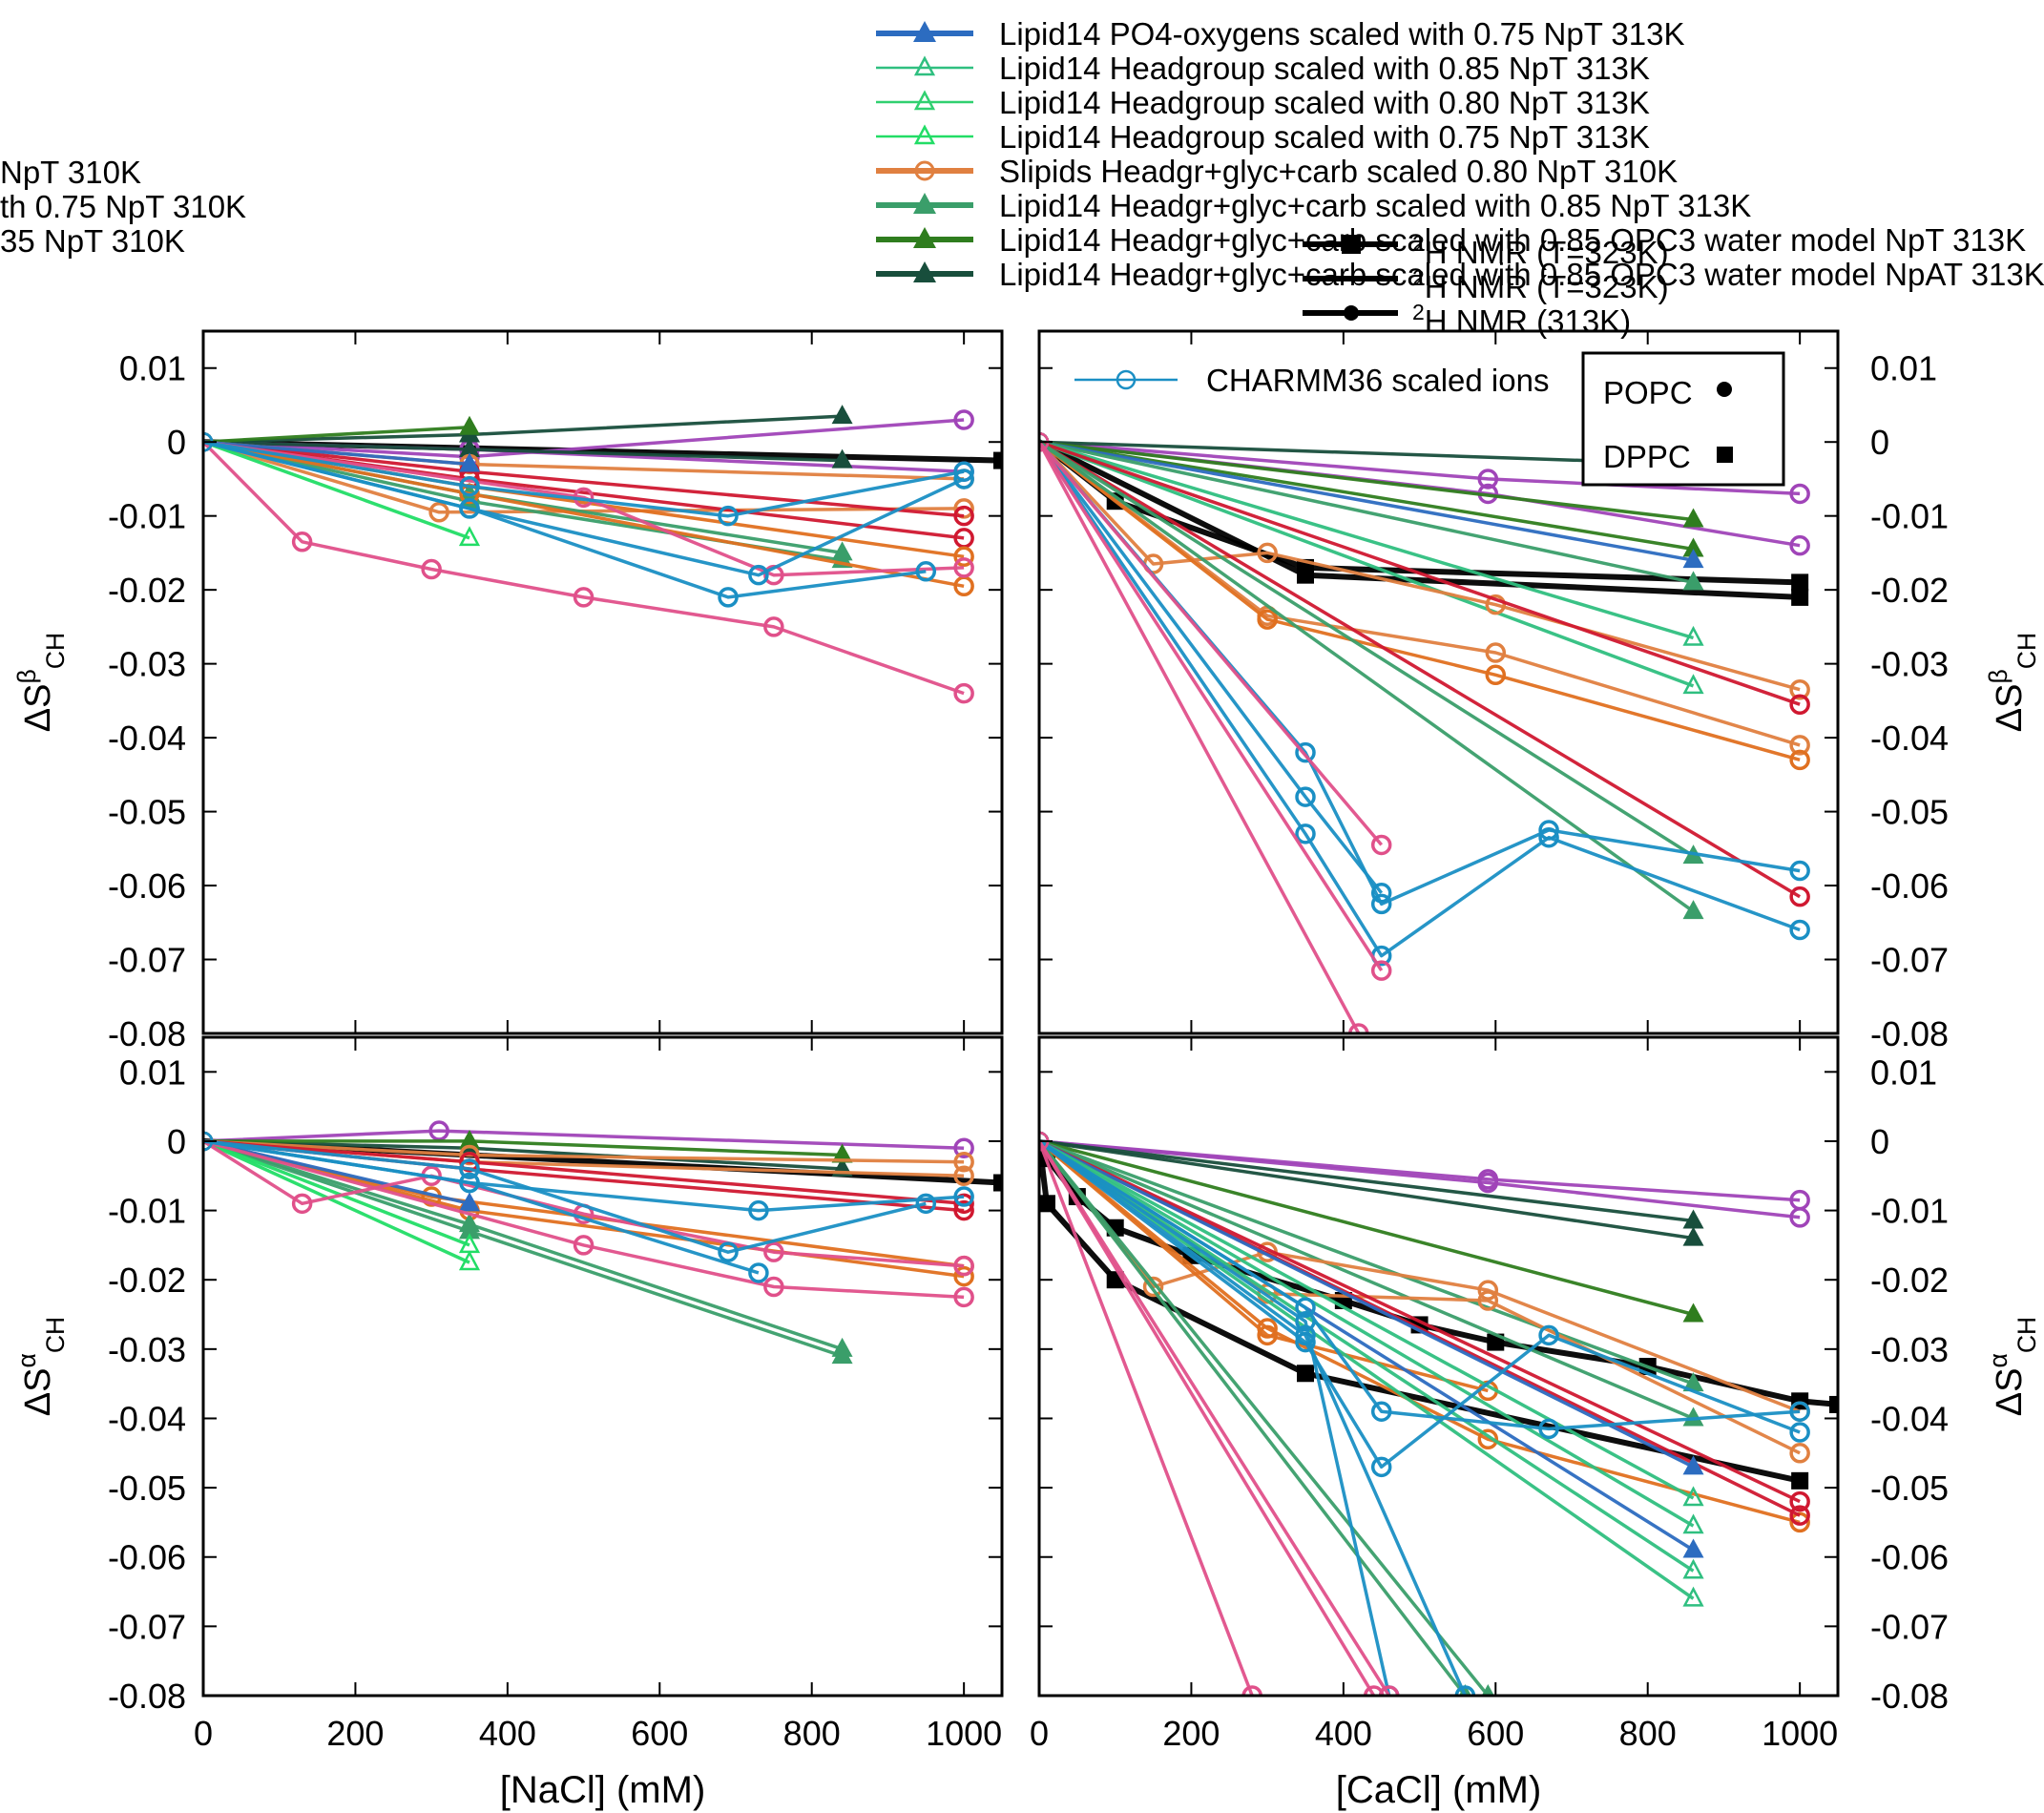 The height and width of the screenshot is (1813, 2044). What do you see at coordinates (203, 1733) in the screenshot?
I see `x-tick-label: 0` at bounding box center [203, 1733].